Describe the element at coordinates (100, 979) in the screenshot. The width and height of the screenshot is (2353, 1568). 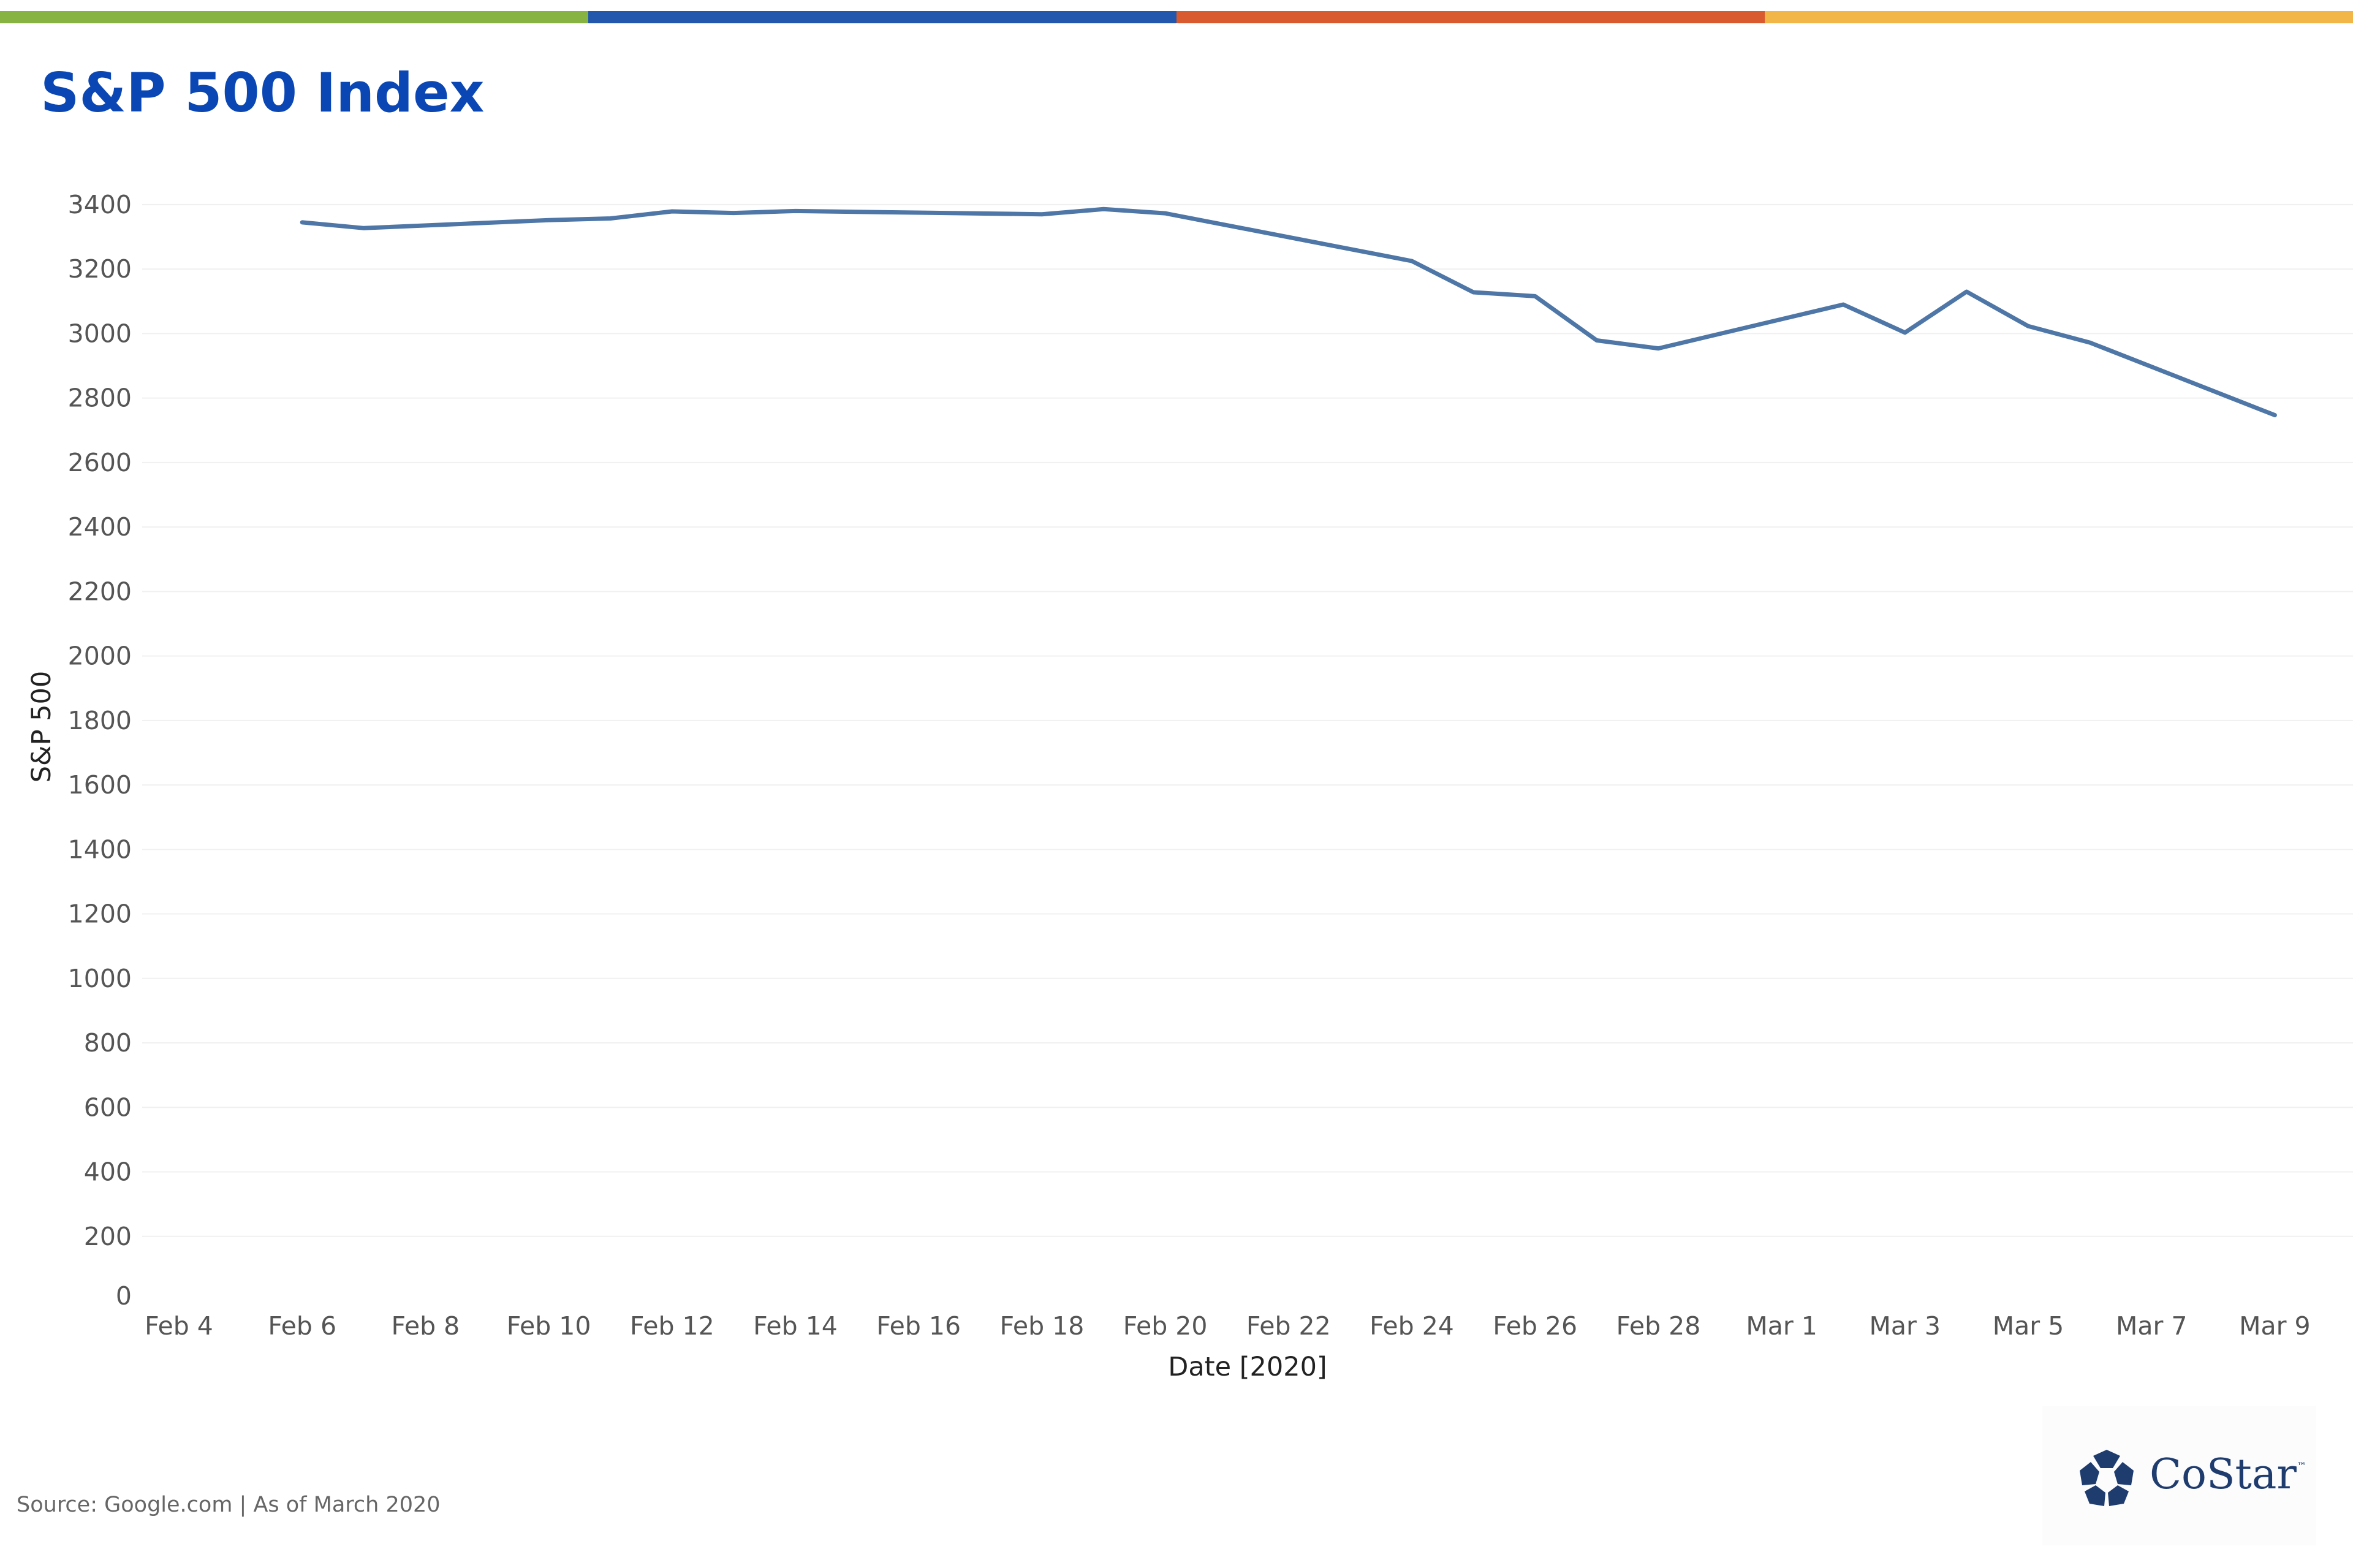
I see `y-tick-label: 1000` at that location.